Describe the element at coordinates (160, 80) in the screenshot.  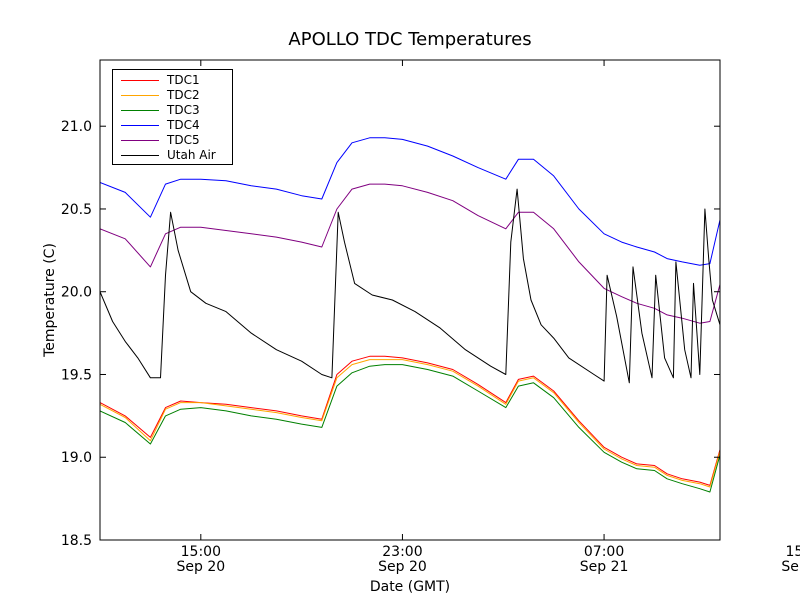
I see `legend-item-tdc1: TDC1` at that location.